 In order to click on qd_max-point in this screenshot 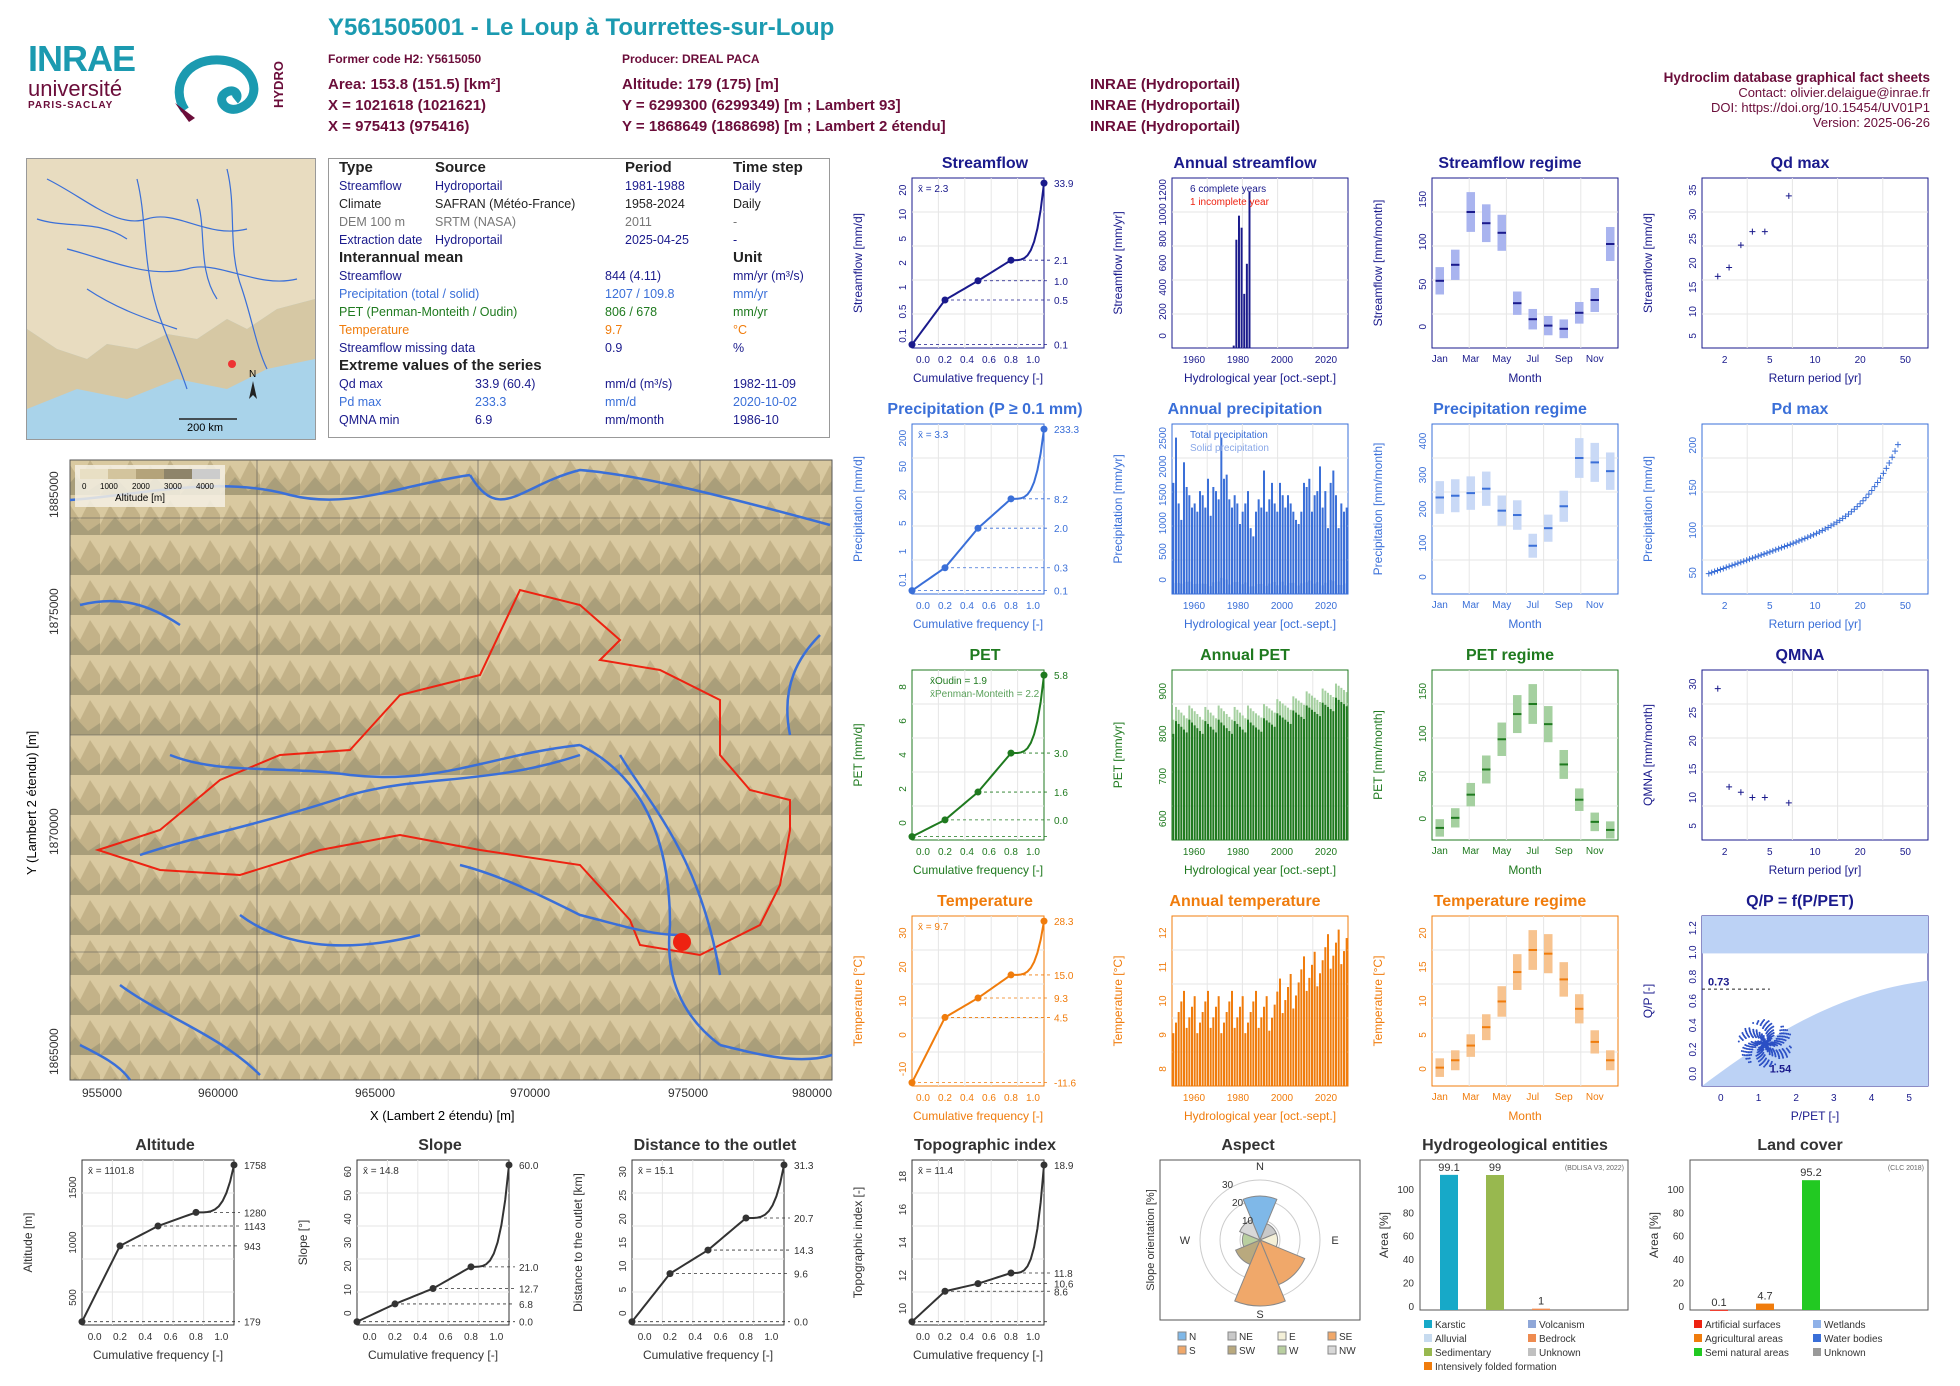, I will do `click(1740, 245)`.